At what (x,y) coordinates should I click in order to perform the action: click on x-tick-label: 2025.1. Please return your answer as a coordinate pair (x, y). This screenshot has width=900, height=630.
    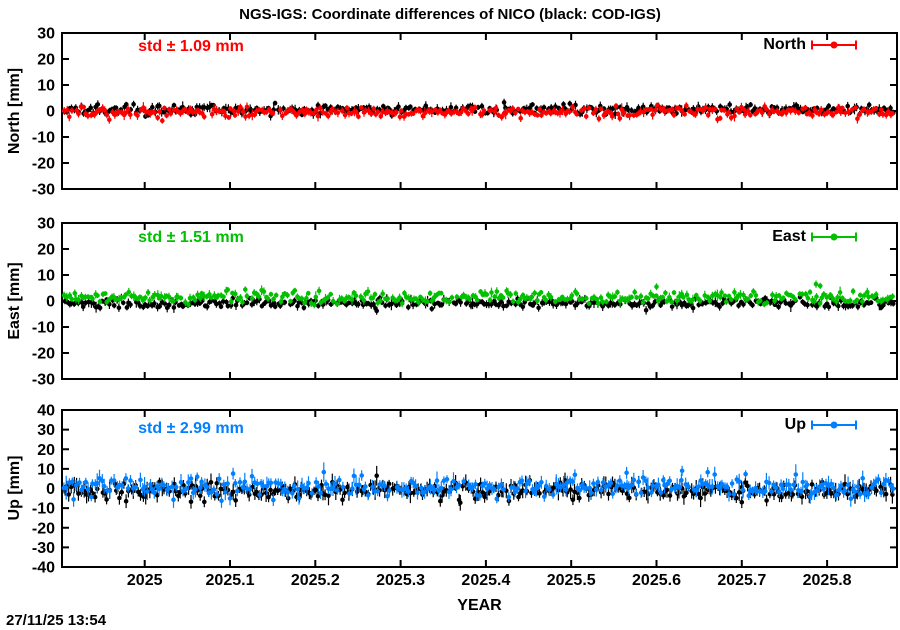
    Looking at the image, I should click on (230, 580).